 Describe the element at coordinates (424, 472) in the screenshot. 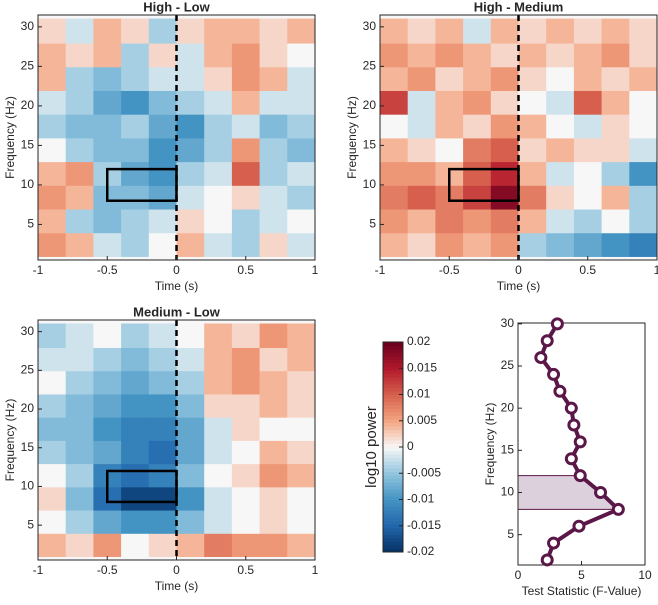

I see `colorbar-tick-label: -0.005` at that location.